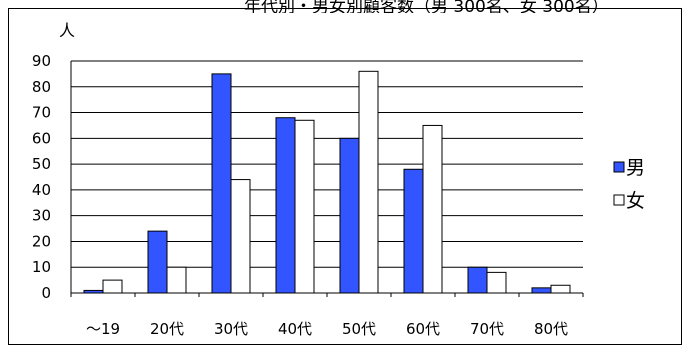 This screenshot has width=691, height=354. Describe the element at coordinates (41, 113) in the screenshot. I see `y-tick-label: 70` at that location.